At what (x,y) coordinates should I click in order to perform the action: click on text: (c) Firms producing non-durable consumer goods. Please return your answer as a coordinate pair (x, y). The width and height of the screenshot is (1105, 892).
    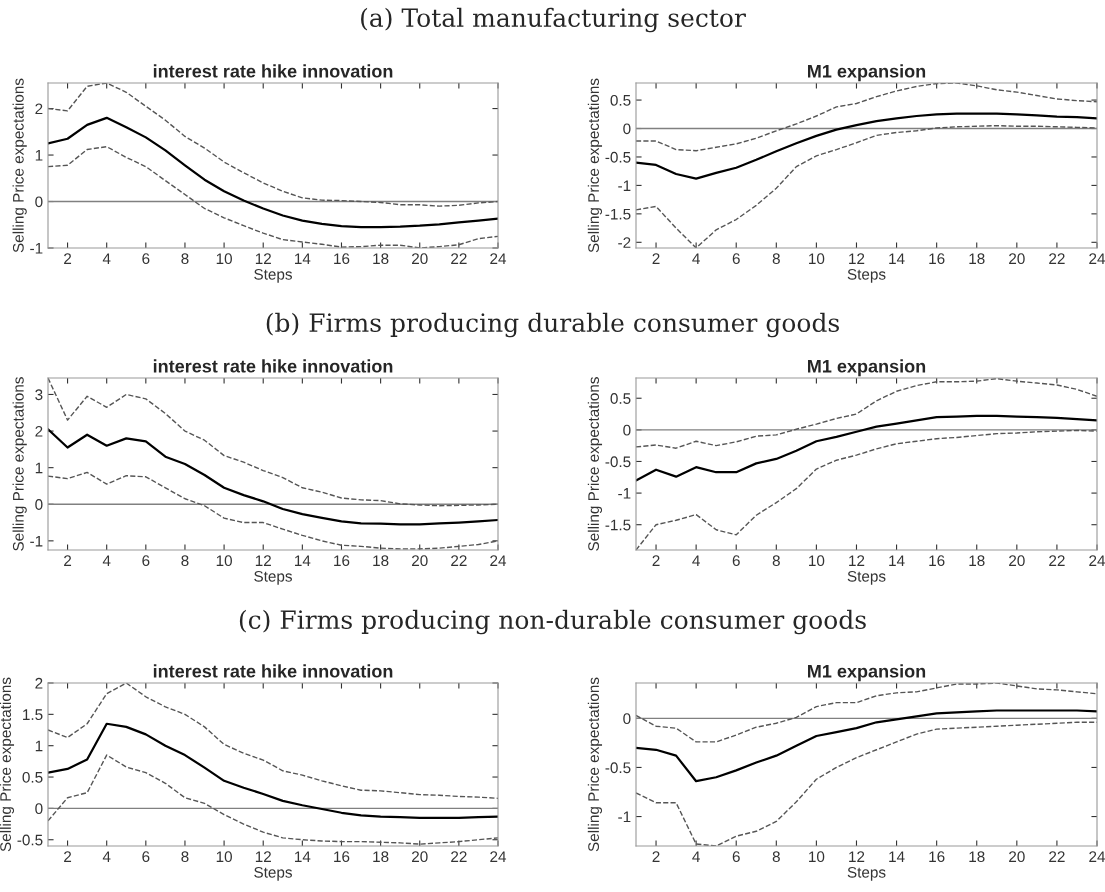
    Looking at the image, I should click on (552, 622).